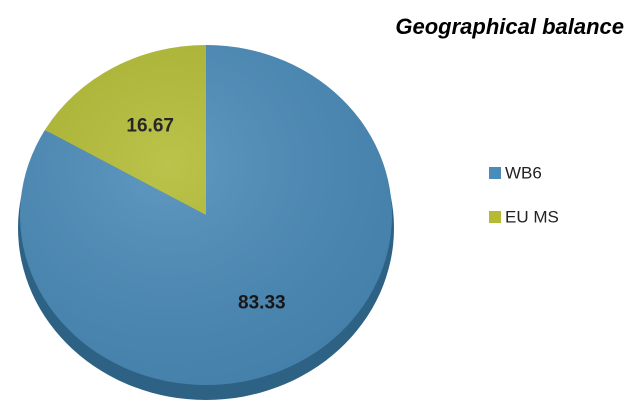 Image resolution: width=632 pixels, height=416 pixels. What do you see at coordinates (532, 216) in the screenshot?
I see `legend-label: EU MS` at bounding box center [532, 216].